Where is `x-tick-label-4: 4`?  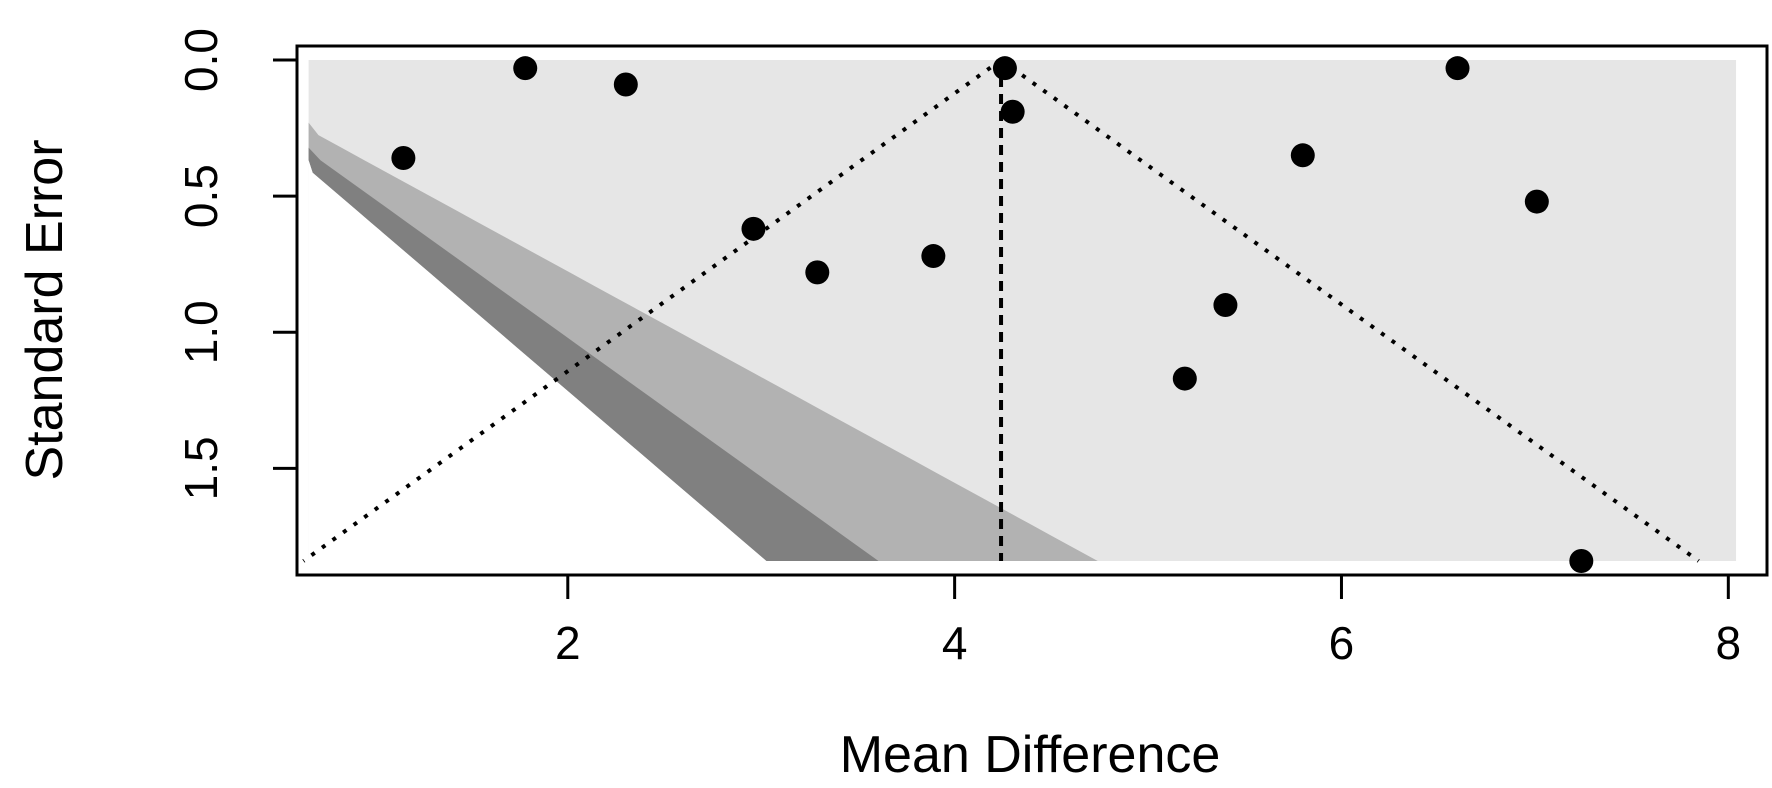
x-tick-label-4: 4 is located at coordinates (955, 643).